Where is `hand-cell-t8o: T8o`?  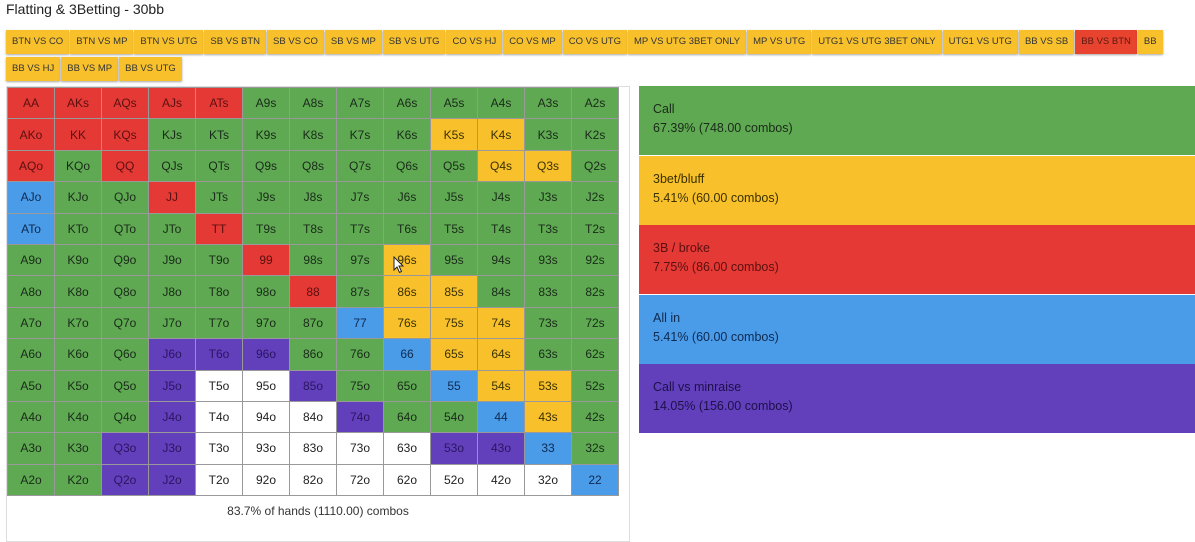
hand-cell-t8o: T8o is located at coordinates (219, 292).